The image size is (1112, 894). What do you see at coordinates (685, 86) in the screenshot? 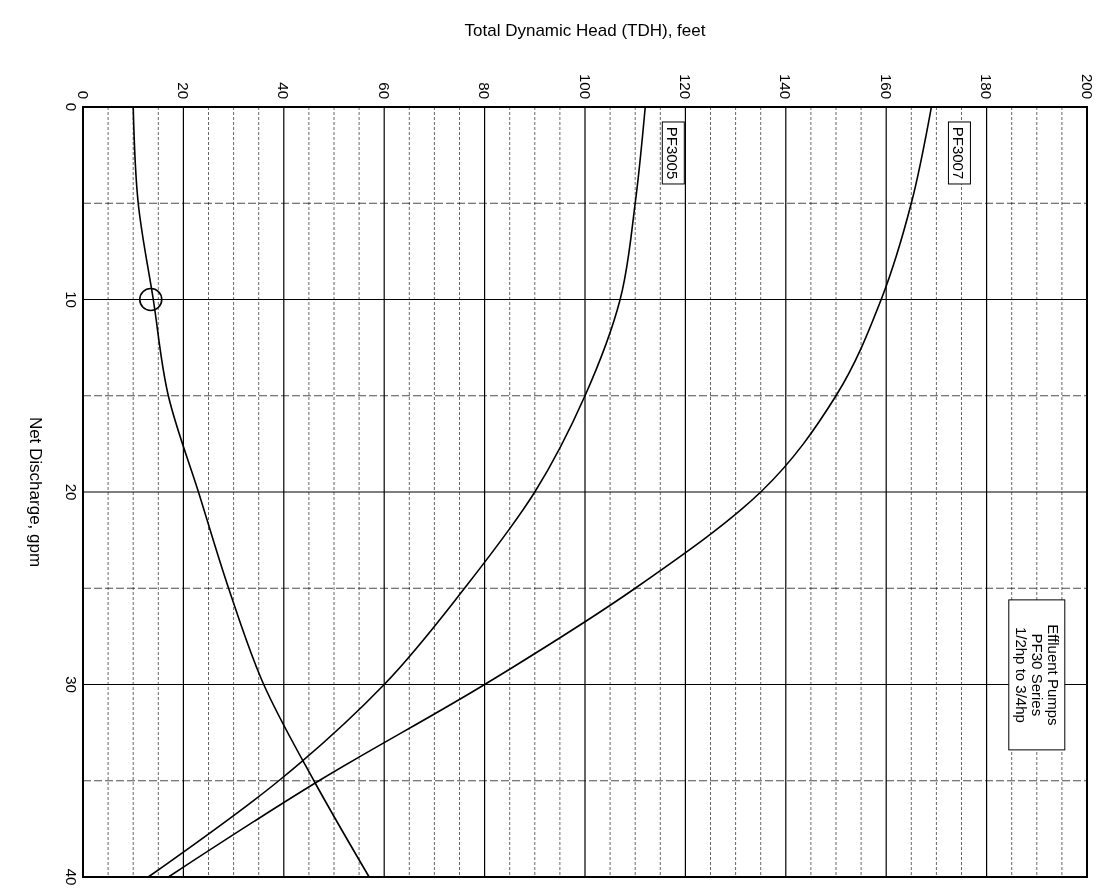
I see `x-tick-label: 120` at bounding box center [685, 86].